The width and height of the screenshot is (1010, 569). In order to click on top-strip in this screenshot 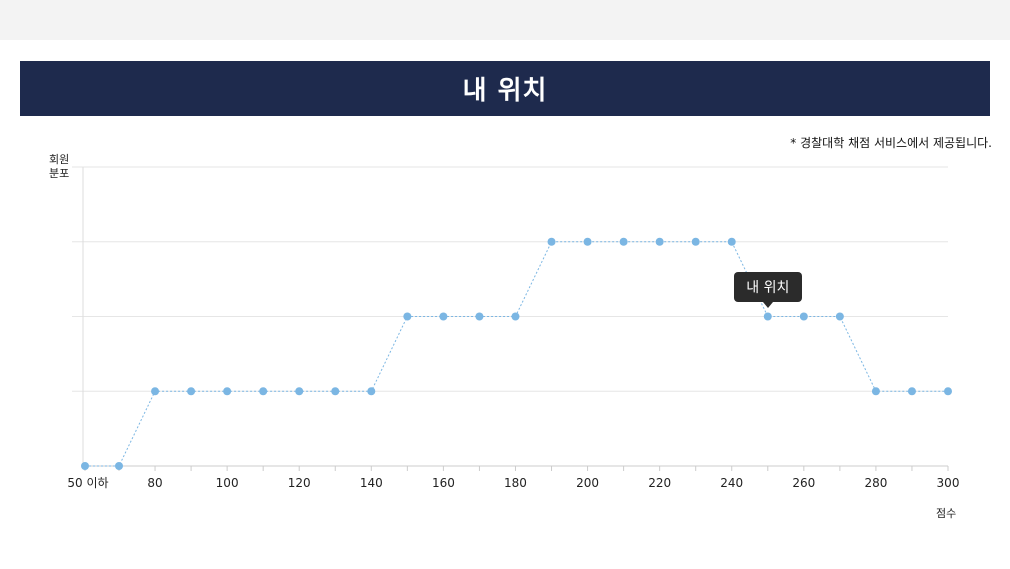, I will do `click(505, 20)`.